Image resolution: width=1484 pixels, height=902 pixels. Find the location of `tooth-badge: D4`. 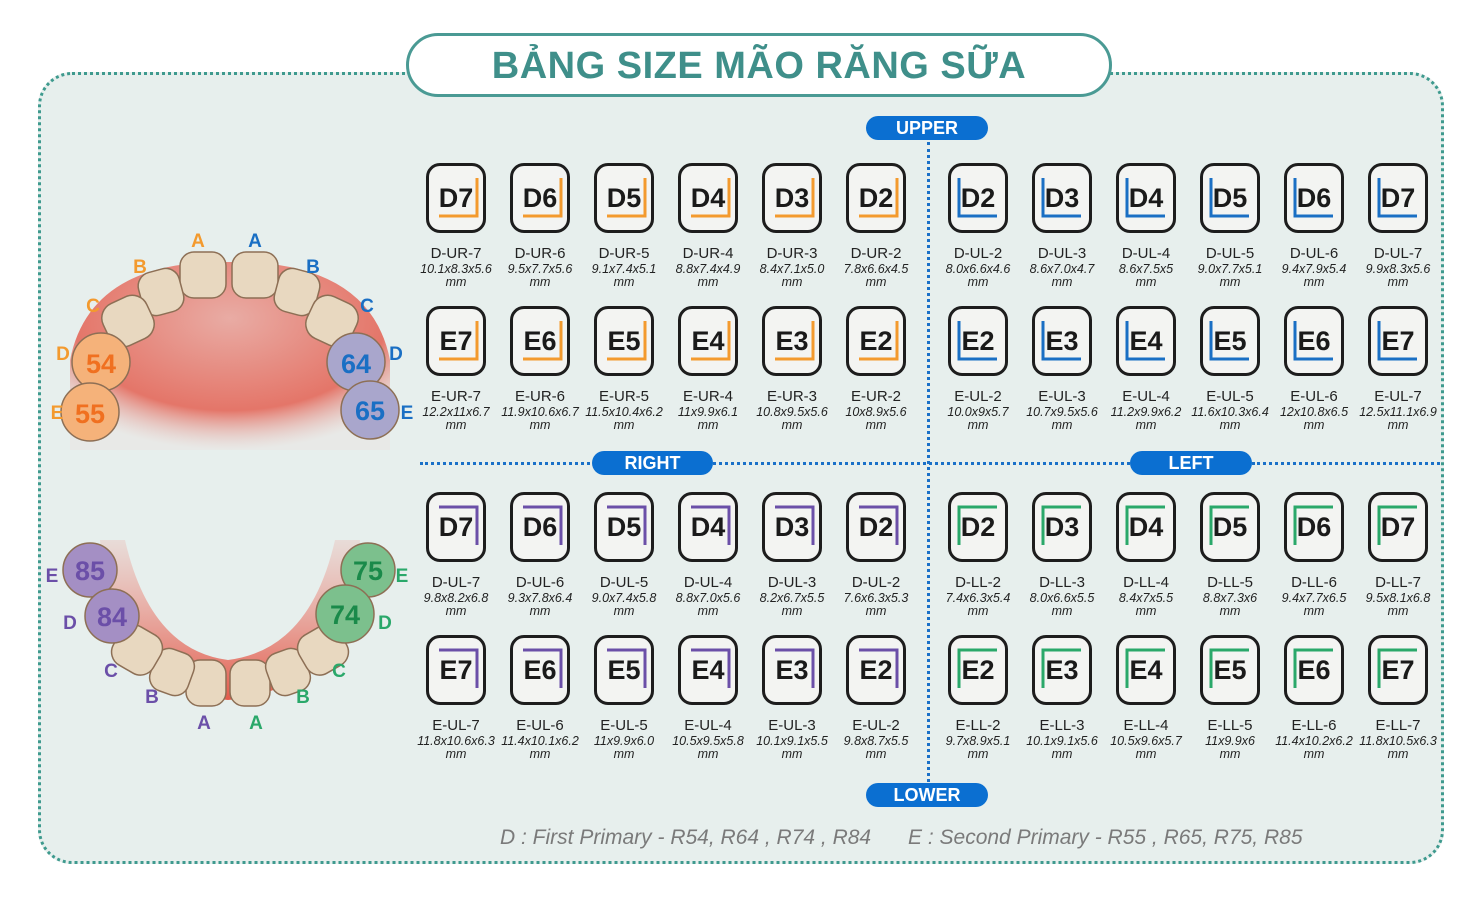

tooth-badge: D4 is located at coordinates (708, 198).